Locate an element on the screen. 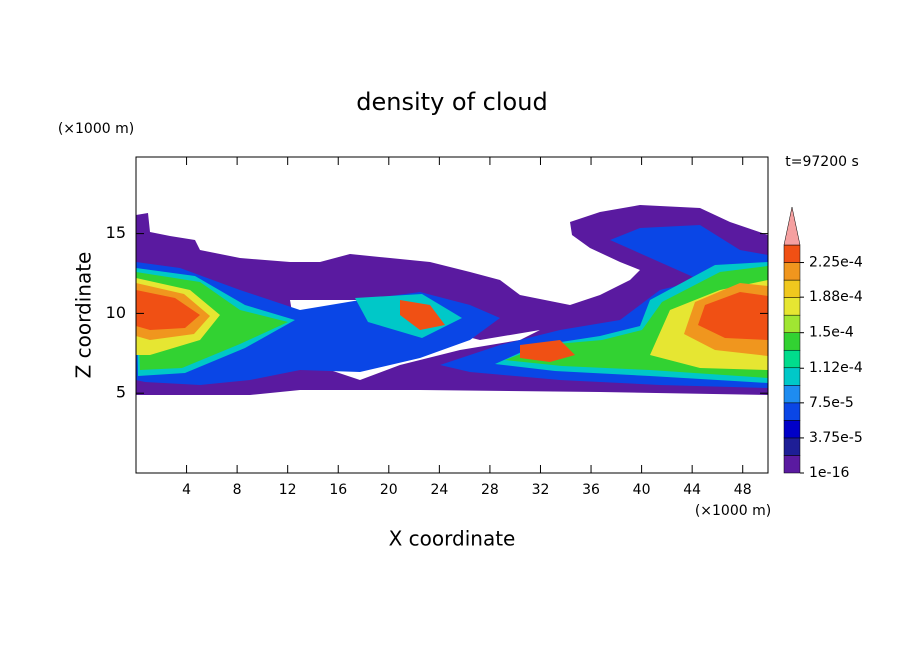 The width and height of the screenshot is (904, 654). colorbar-label: 1.12e-4 is located at coordinates (836, 368).